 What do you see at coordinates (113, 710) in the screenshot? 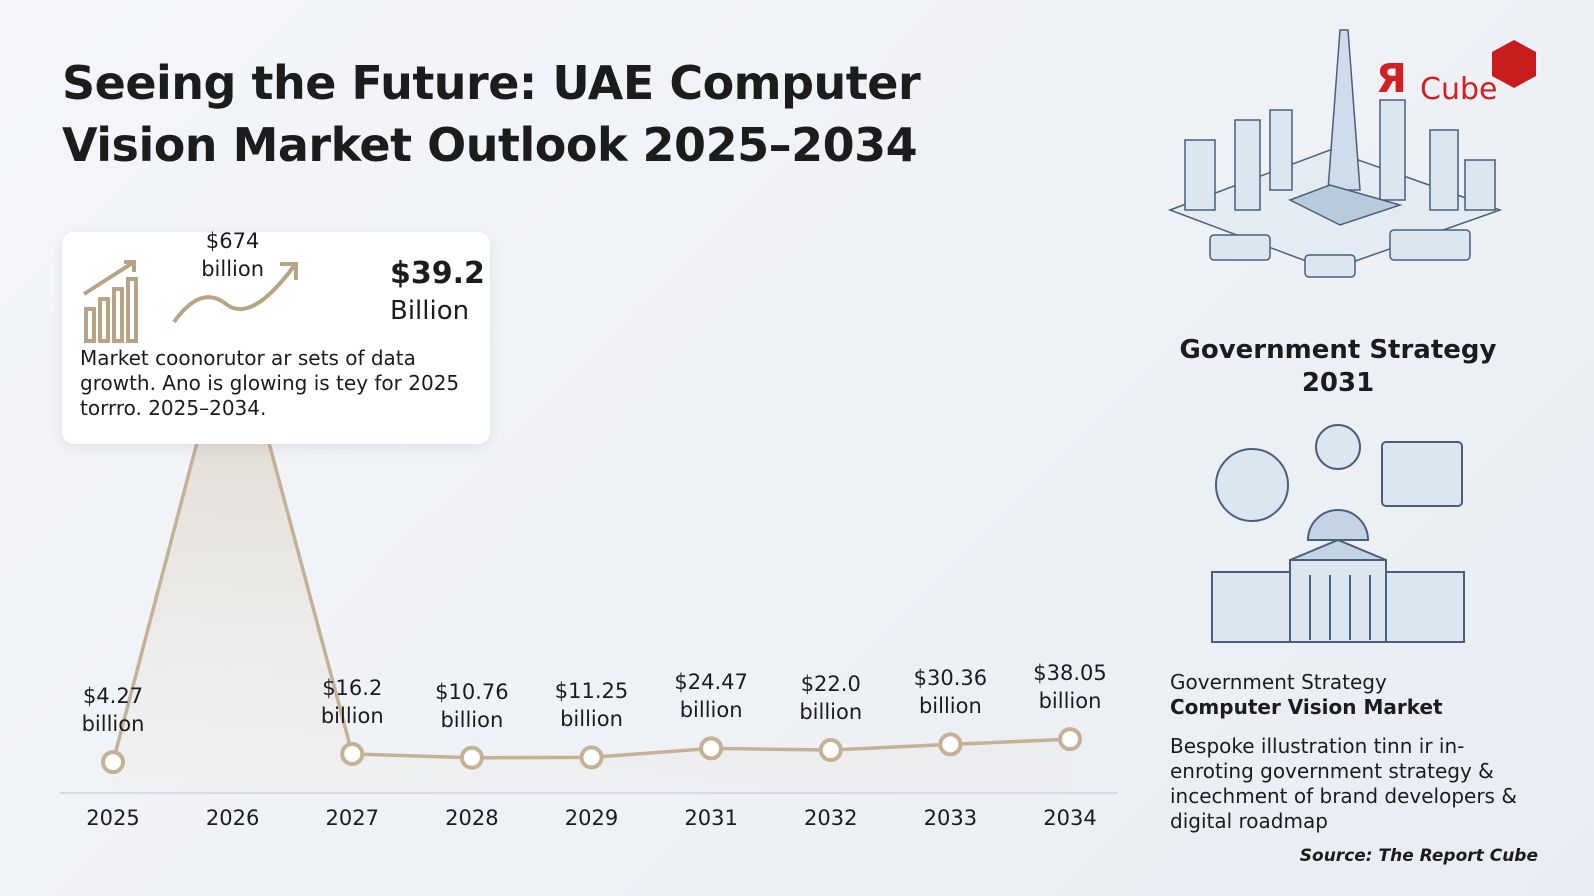
I see `value-label: $4.27 billion` at bounding box center [113, 710].